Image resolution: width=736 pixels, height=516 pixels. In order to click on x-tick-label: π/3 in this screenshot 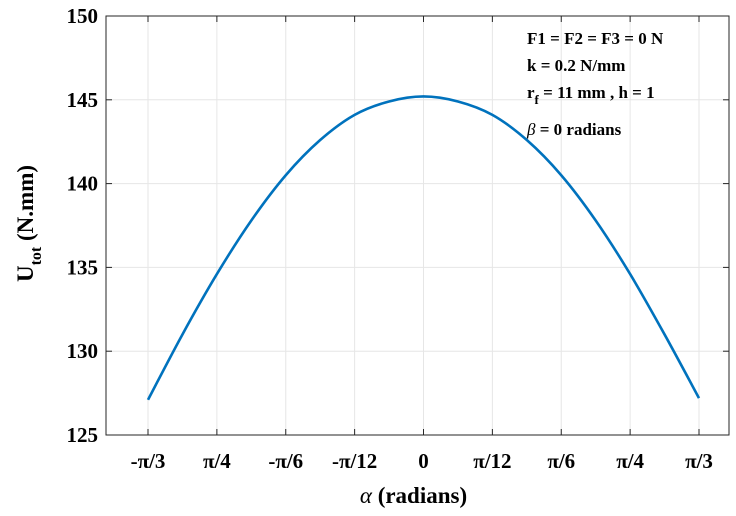, I will do `click(699, 461)`.